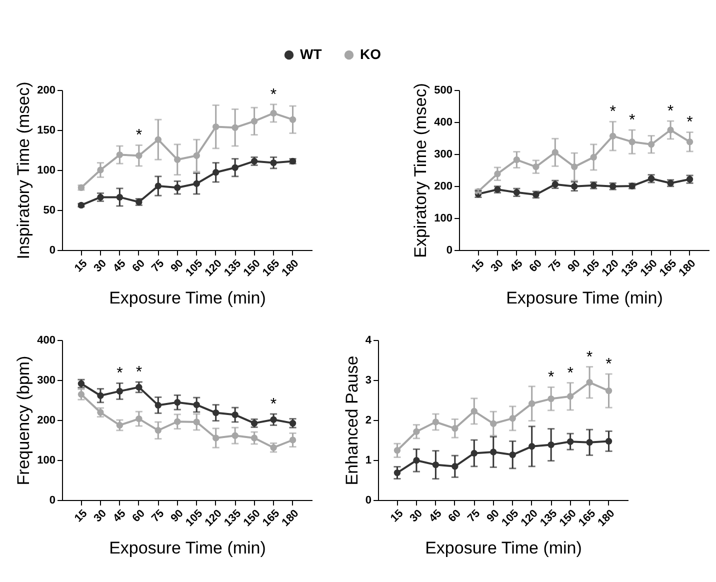  Describe the element at coordinates (368, 380) in the screenshot. I see `y-tick-label: 3` at that location.